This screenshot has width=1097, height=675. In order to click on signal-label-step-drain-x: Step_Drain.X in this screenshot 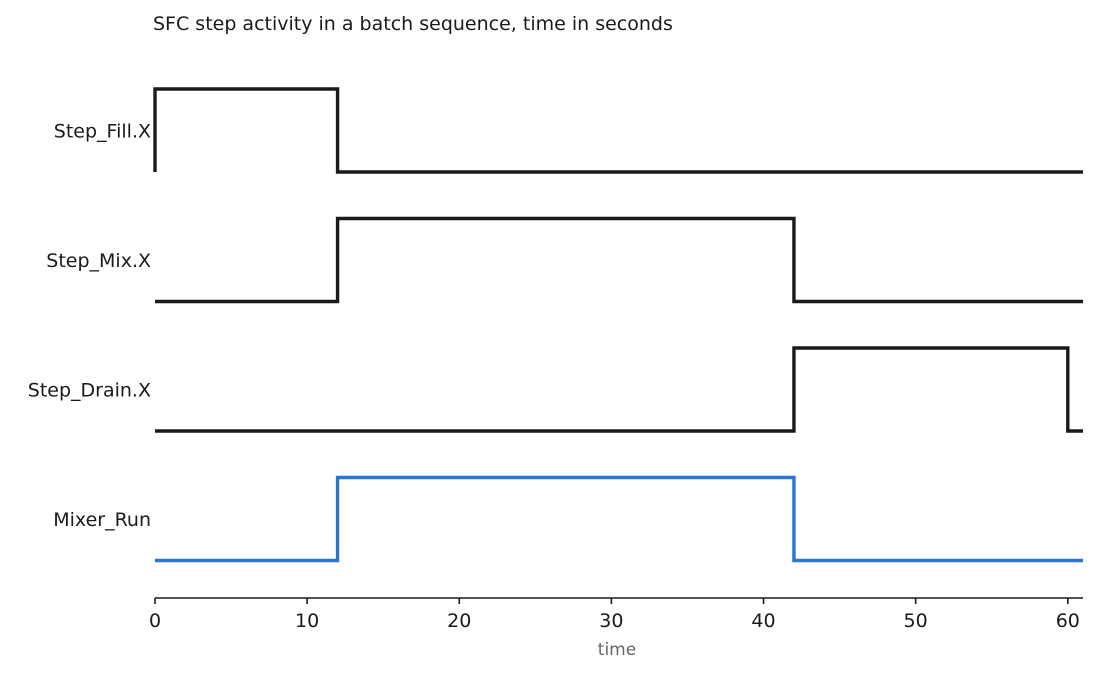, I will do `click(89, 391)`.